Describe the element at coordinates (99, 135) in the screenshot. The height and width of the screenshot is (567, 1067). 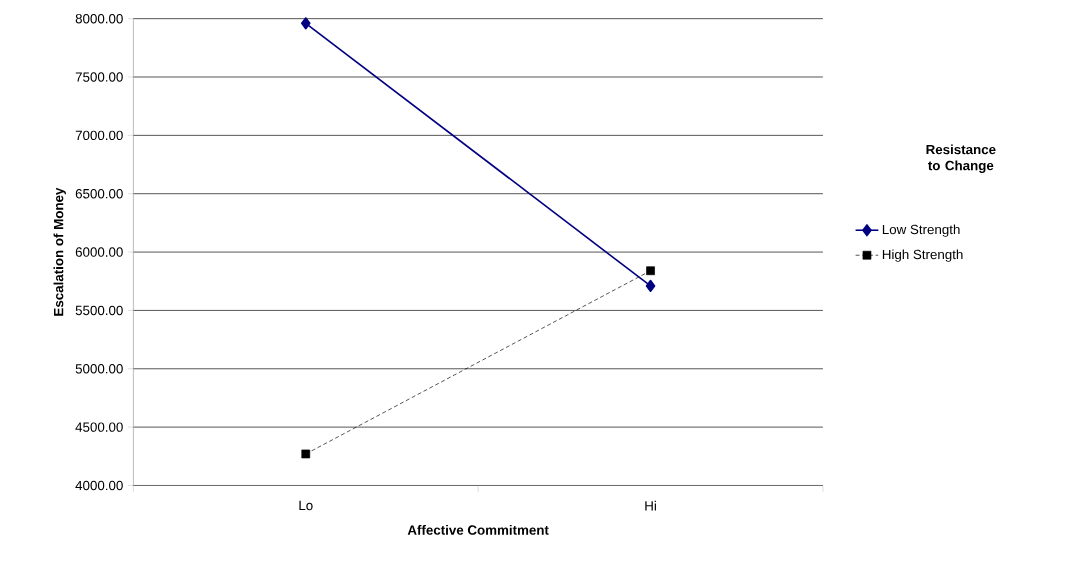
I see `y-tick-label: 7000.00` at that location.